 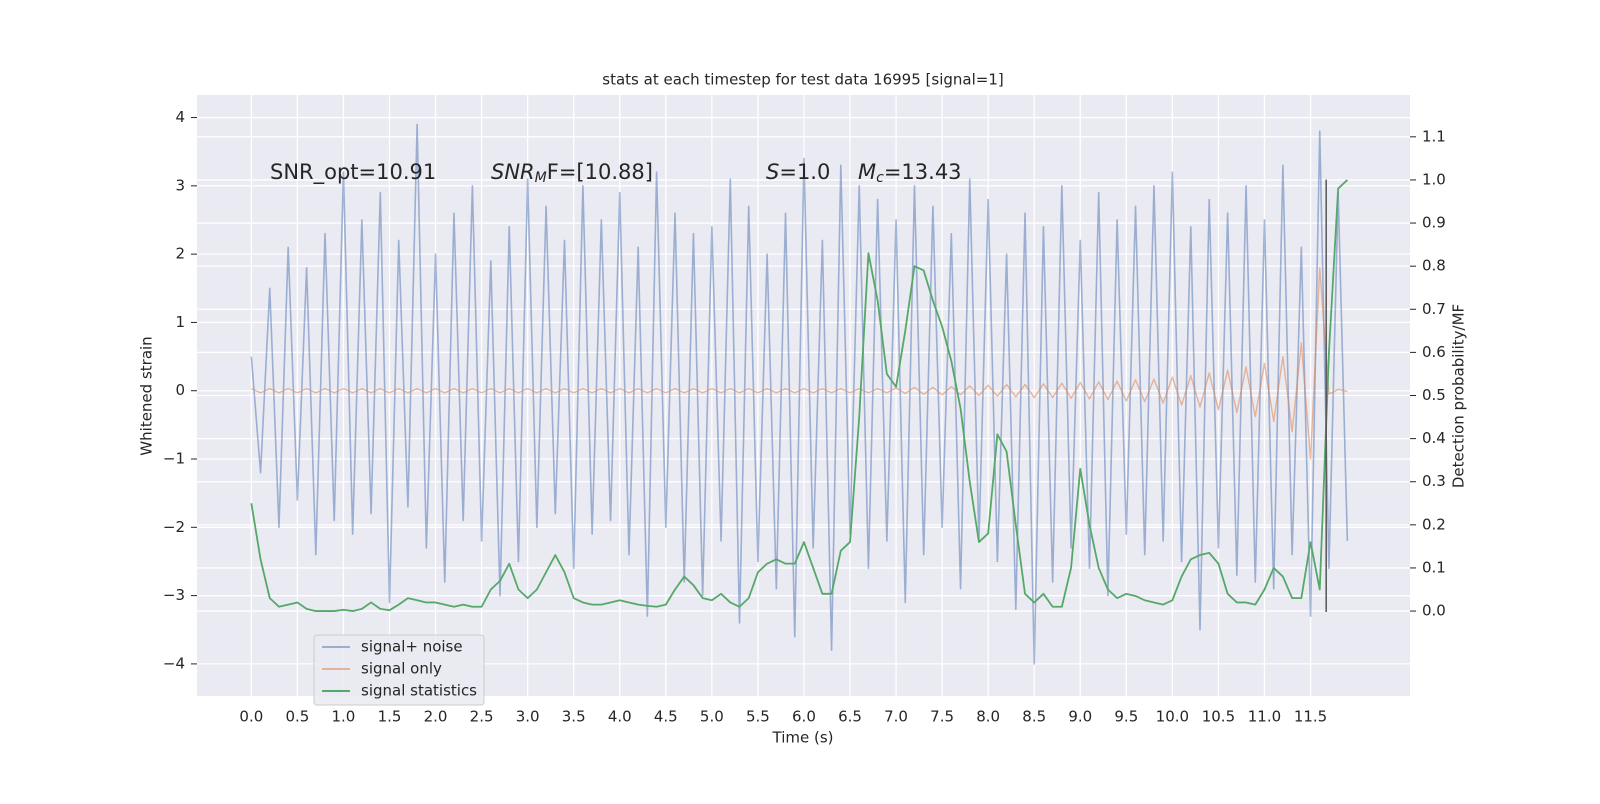 I want to click on y-tick-label: −4, so click(x=174, y=663).